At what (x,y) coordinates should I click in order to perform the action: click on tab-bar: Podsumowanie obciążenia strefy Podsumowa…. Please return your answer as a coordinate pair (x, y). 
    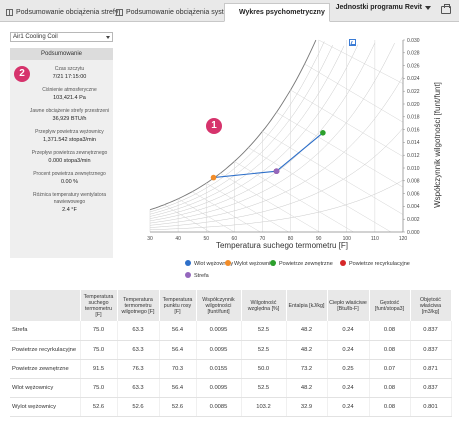
    Looking at the image, I should click on (229, 23).